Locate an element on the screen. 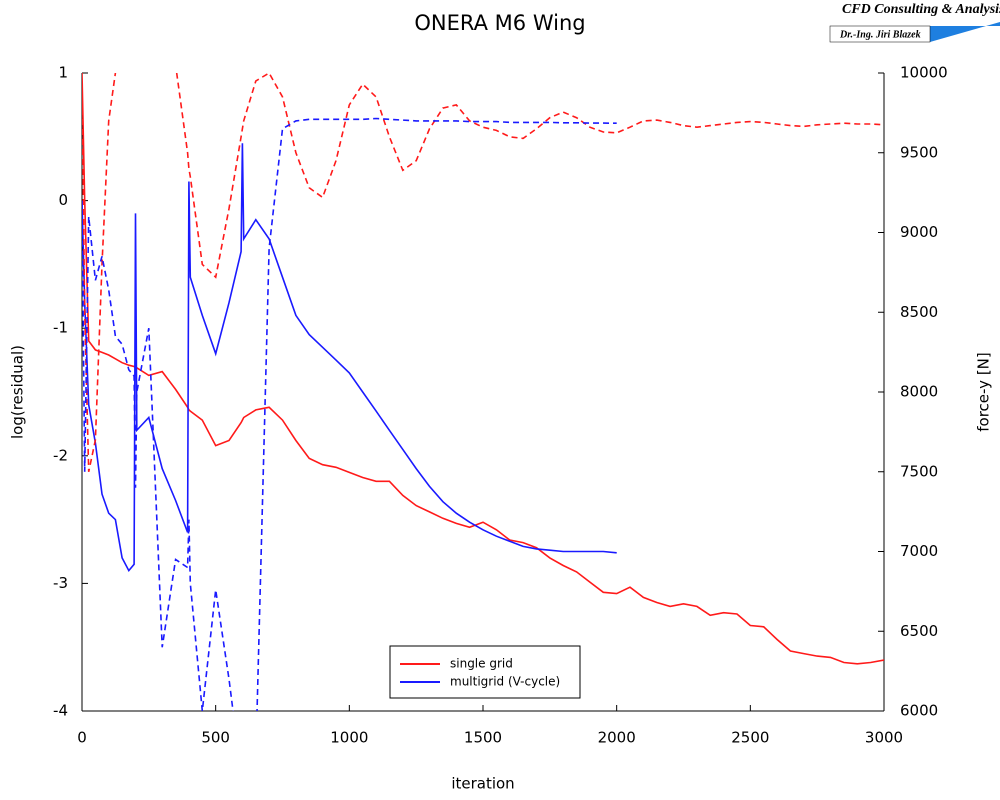  legend-label: multigrid (V-cycle) is located at coordinates (505, 682).